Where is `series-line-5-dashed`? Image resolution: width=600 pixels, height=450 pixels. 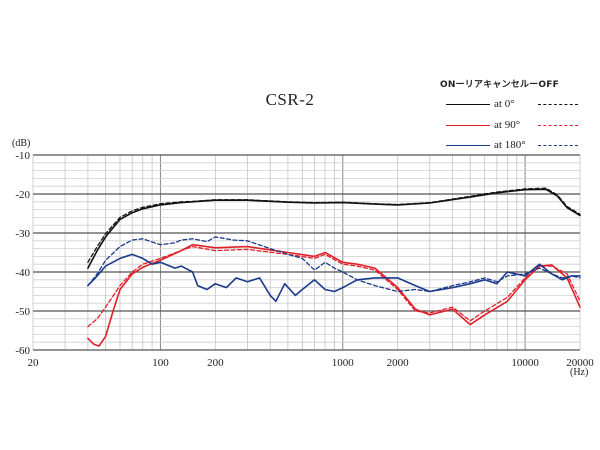
series-line-5-dashed is located at coordinates (334, 264).